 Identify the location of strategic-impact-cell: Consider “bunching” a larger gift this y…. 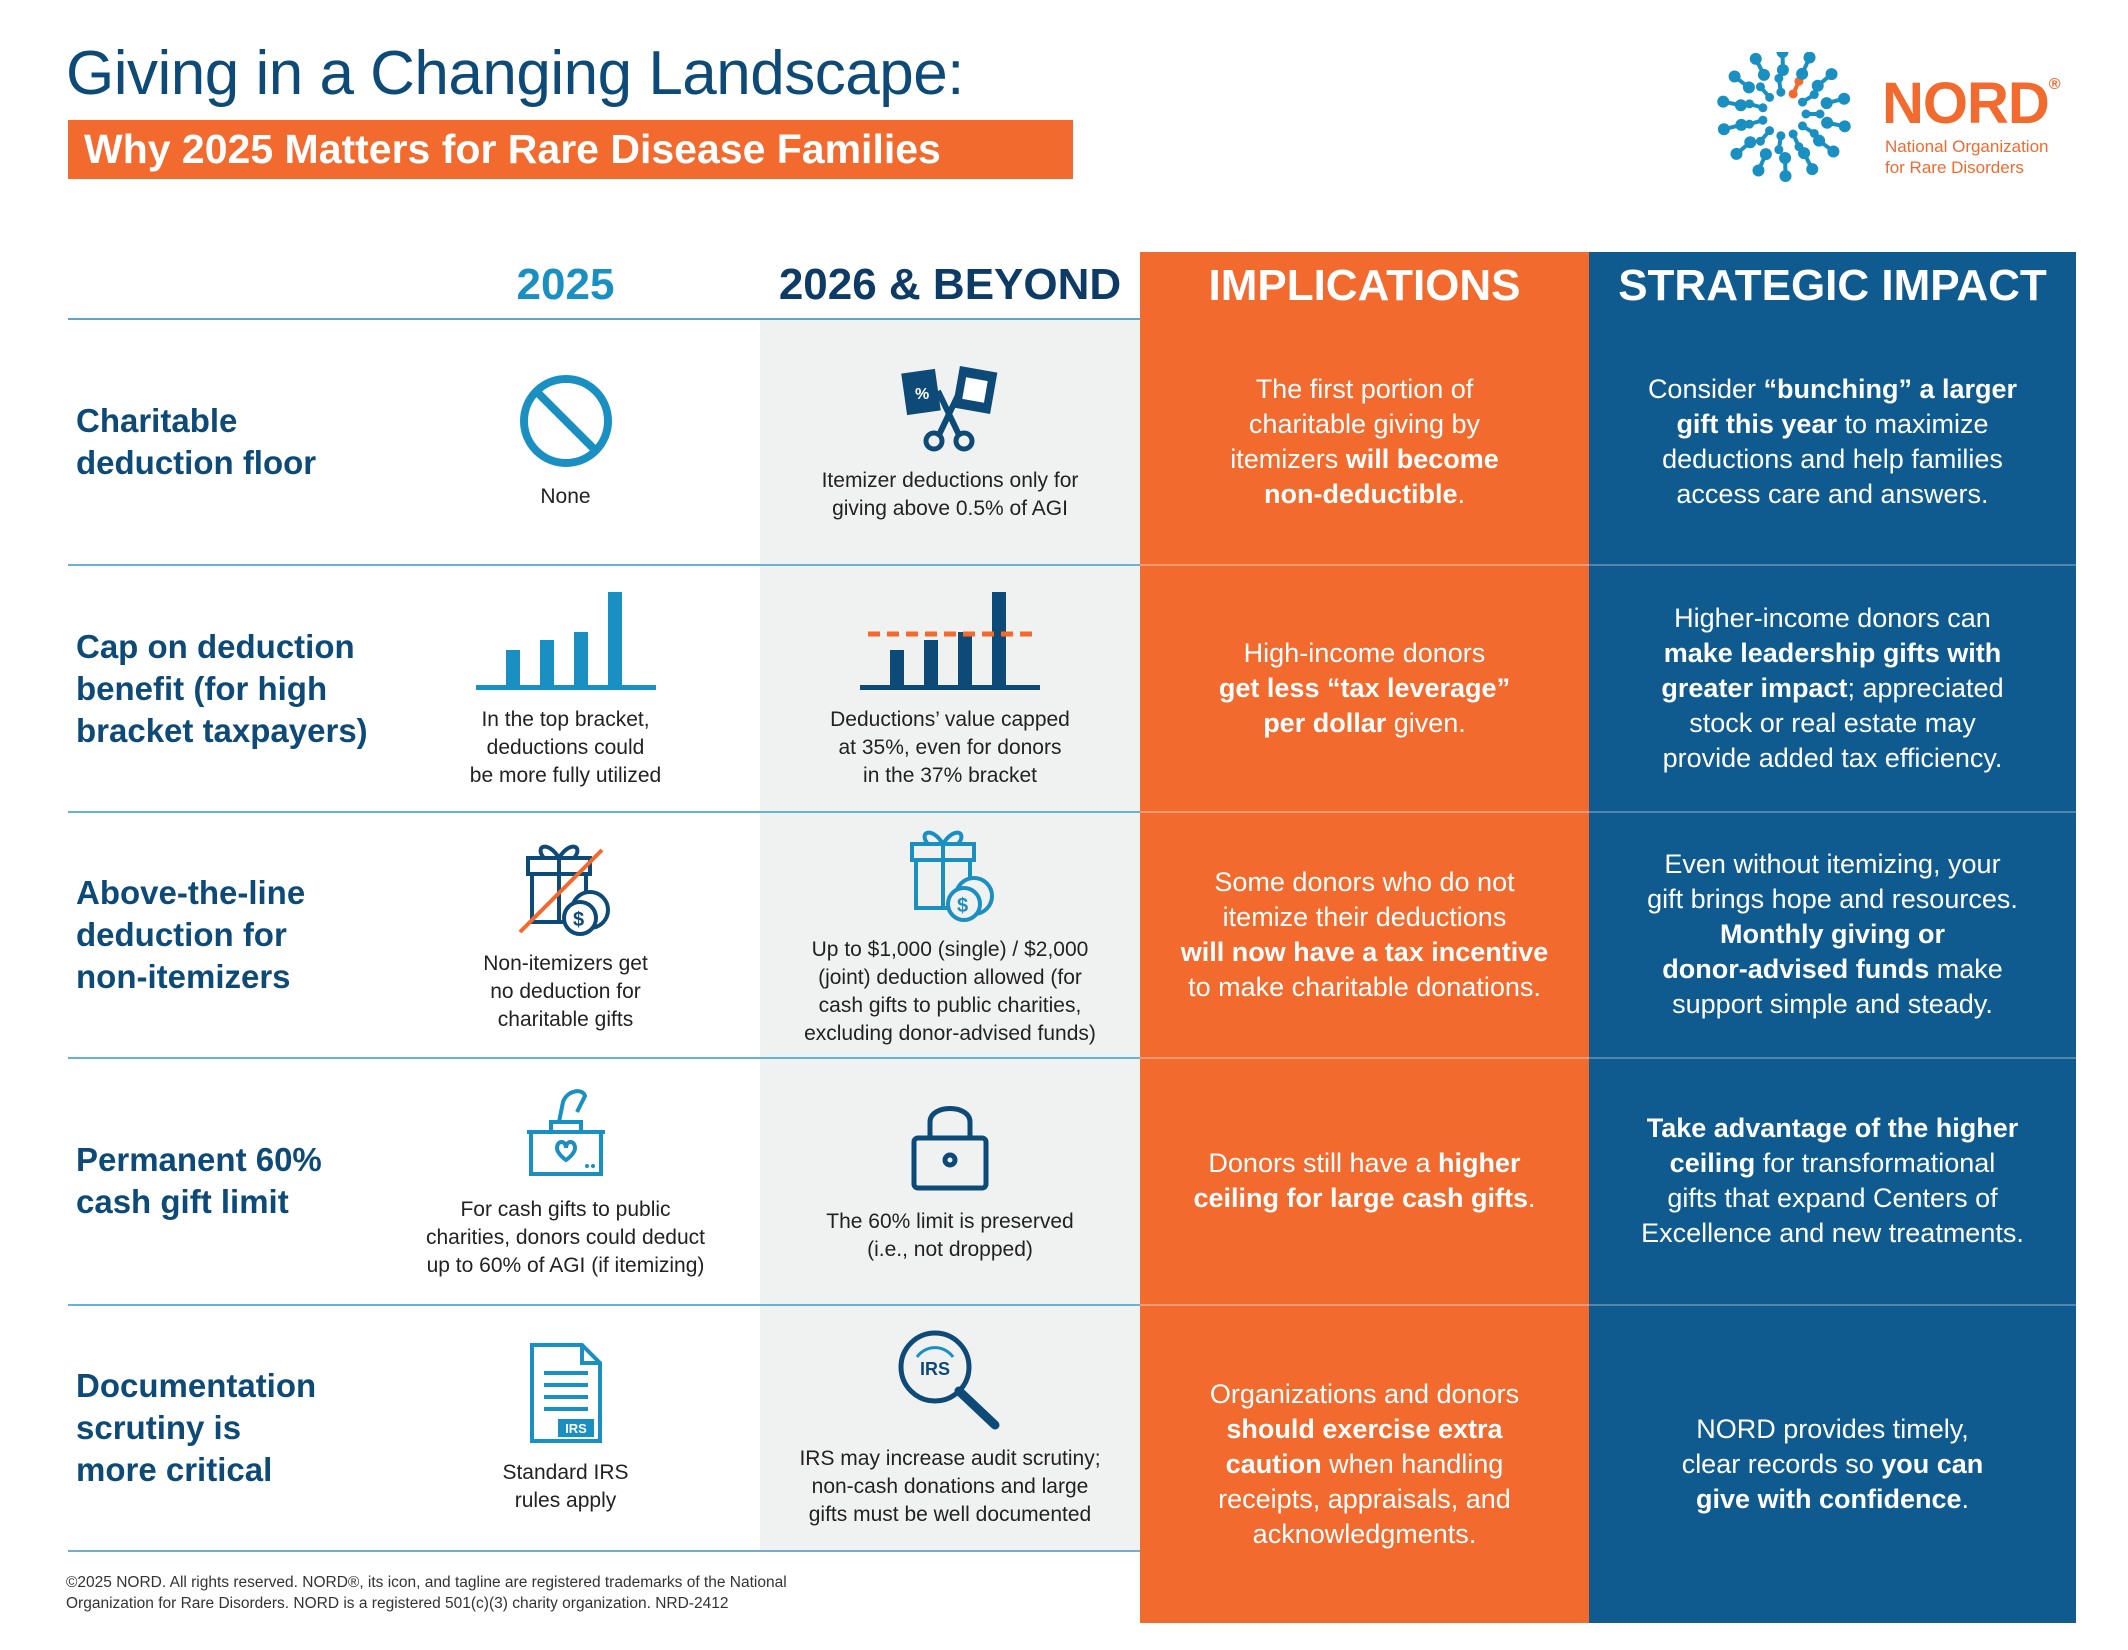
(1832, 443).